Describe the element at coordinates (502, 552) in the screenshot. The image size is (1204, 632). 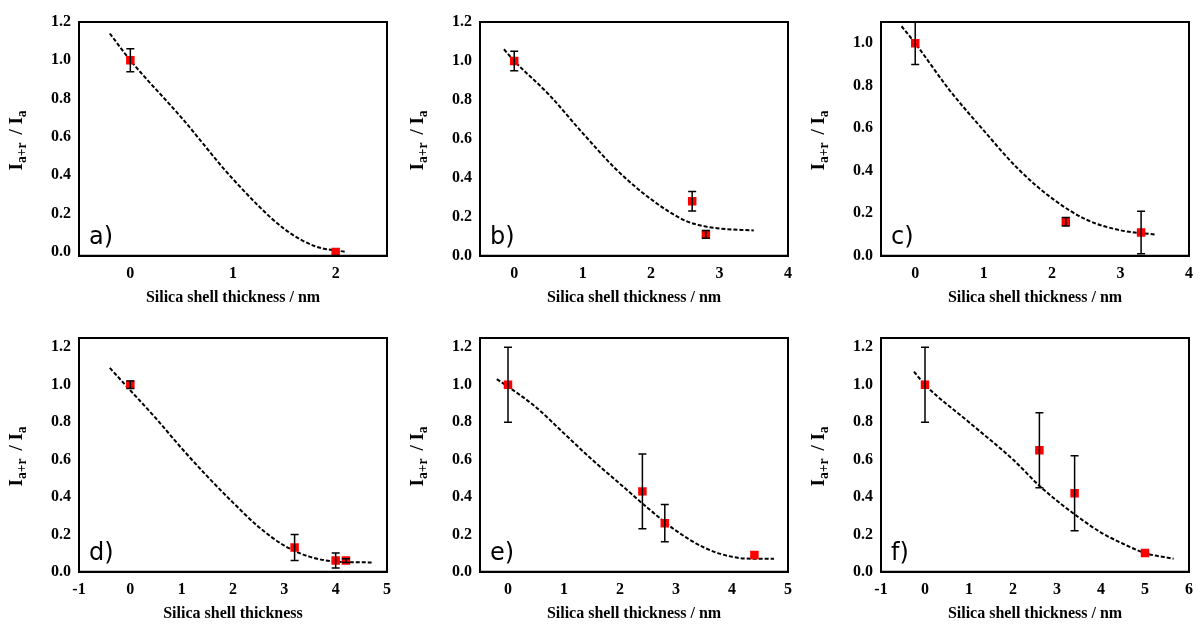
I see `annotation: e)` at that location.